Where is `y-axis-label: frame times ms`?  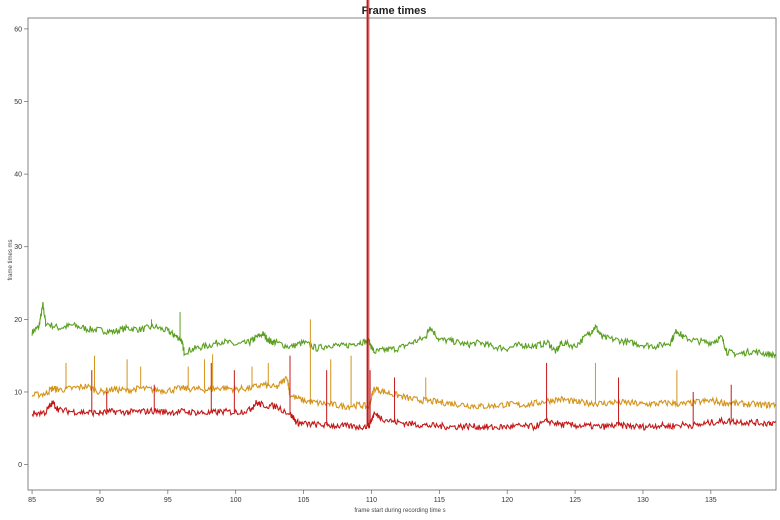
y-axis-label: frame times ms is located at coordinates (11, 259).